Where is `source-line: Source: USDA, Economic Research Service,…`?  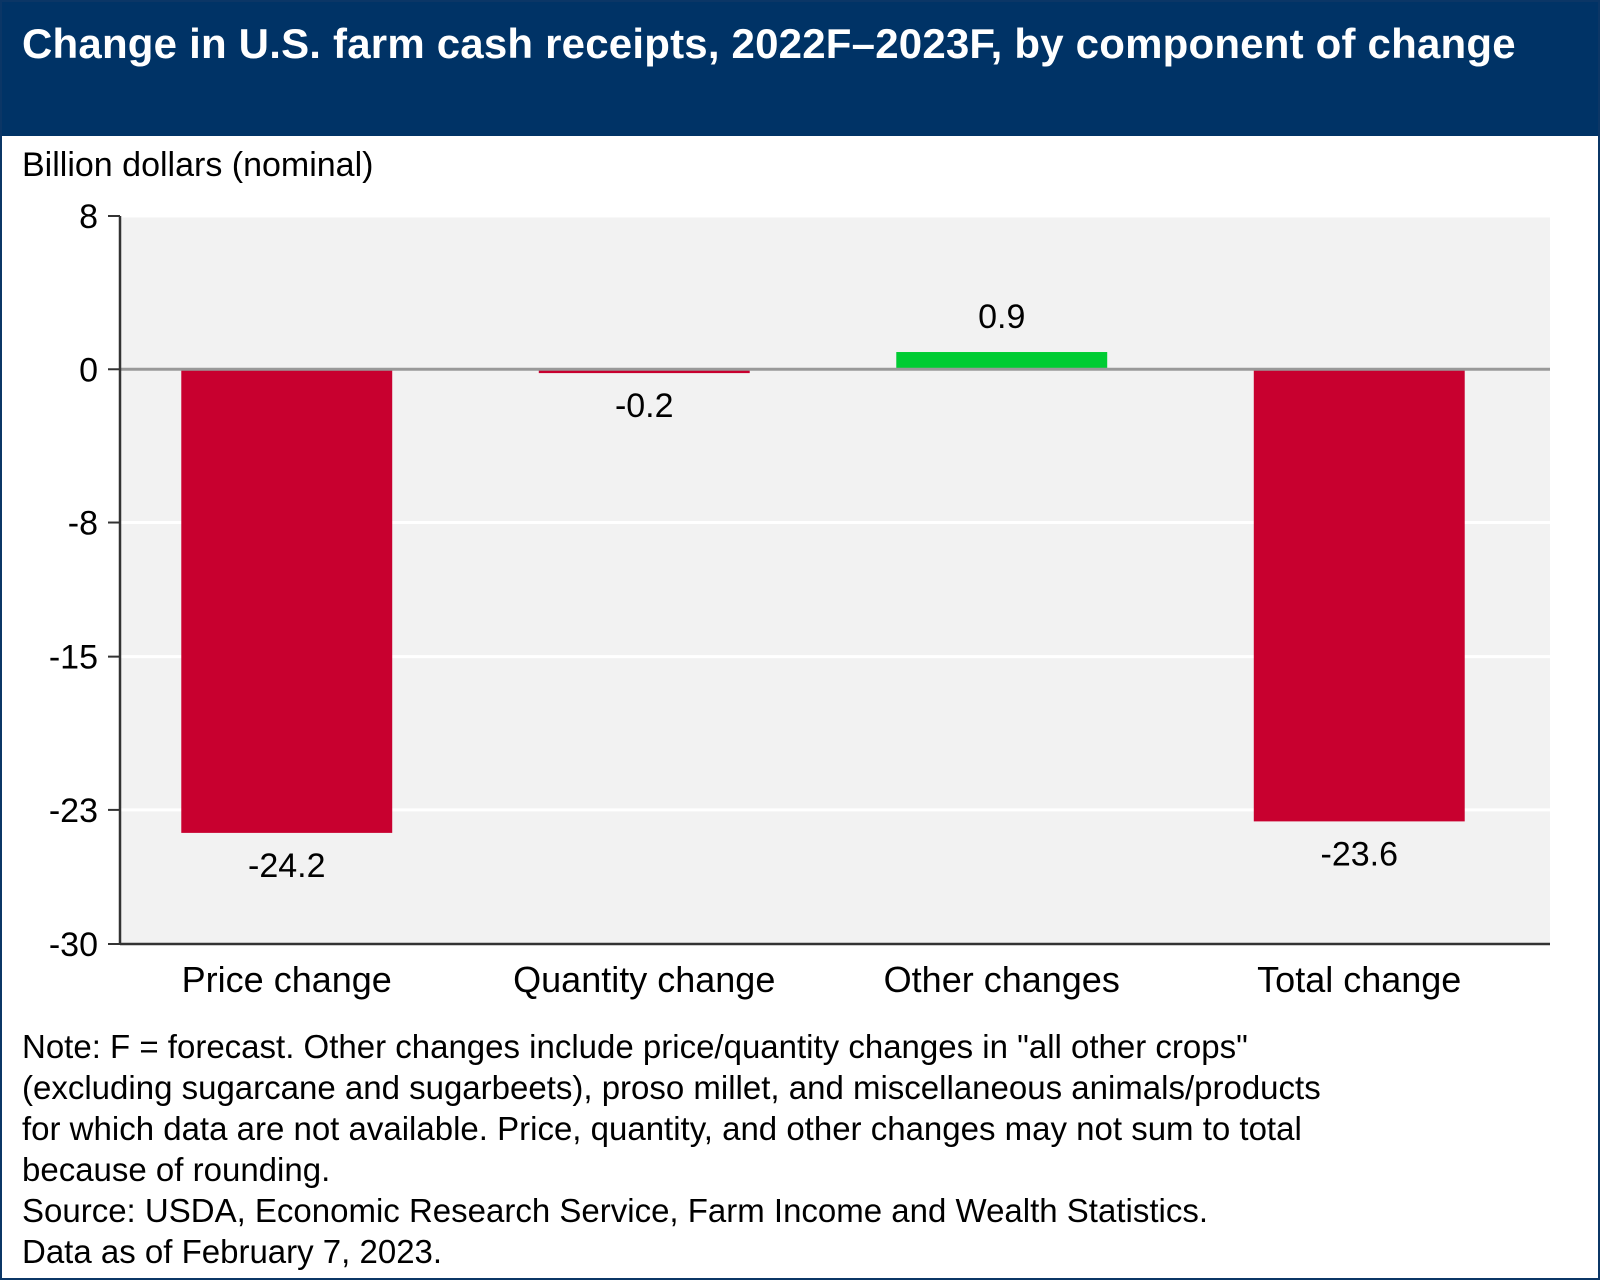 source-line: Source: USDA, Economic Research Service,… is located at coordinates (615, 1210).